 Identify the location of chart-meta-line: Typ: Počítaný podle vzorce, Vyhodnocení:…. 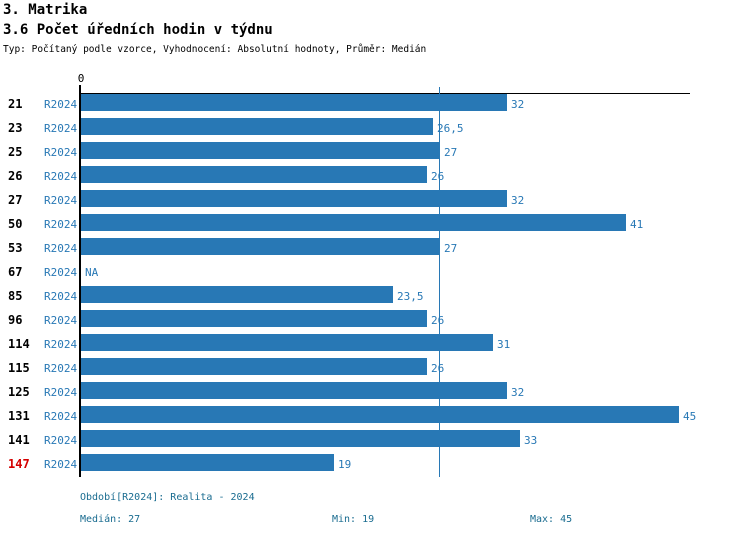
(215, 49).